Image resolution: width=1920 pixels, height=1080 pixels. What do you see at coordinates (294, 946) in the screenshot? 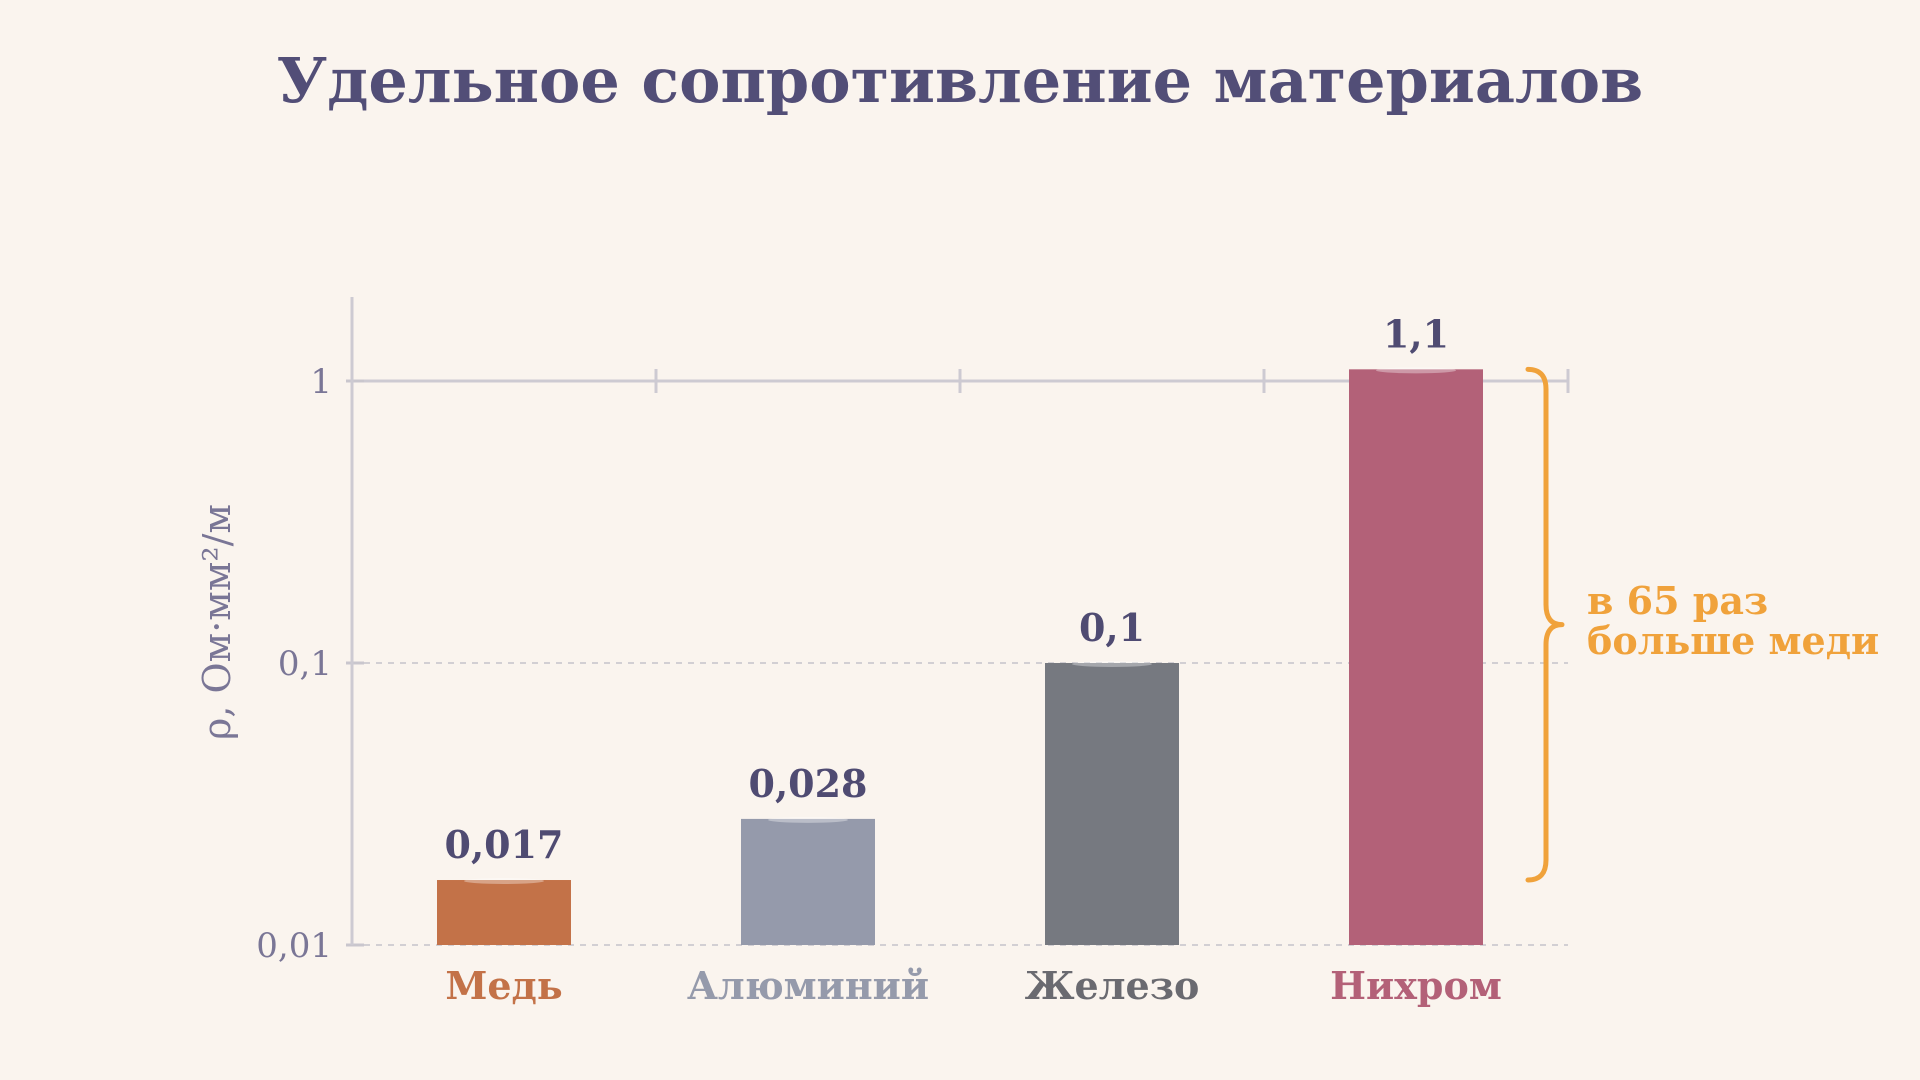
I see `y-tick-label: 0,01` at bounding box center [294, 946].